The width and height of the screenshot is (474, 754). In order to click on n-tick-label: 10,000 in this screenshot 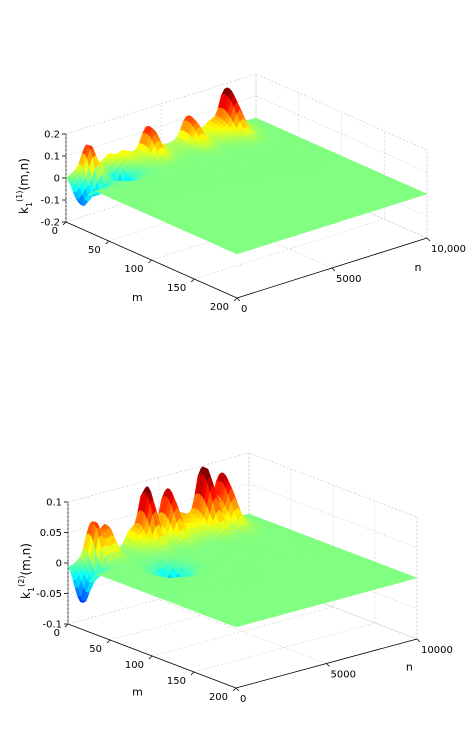, I will do `click(448, 249)`.